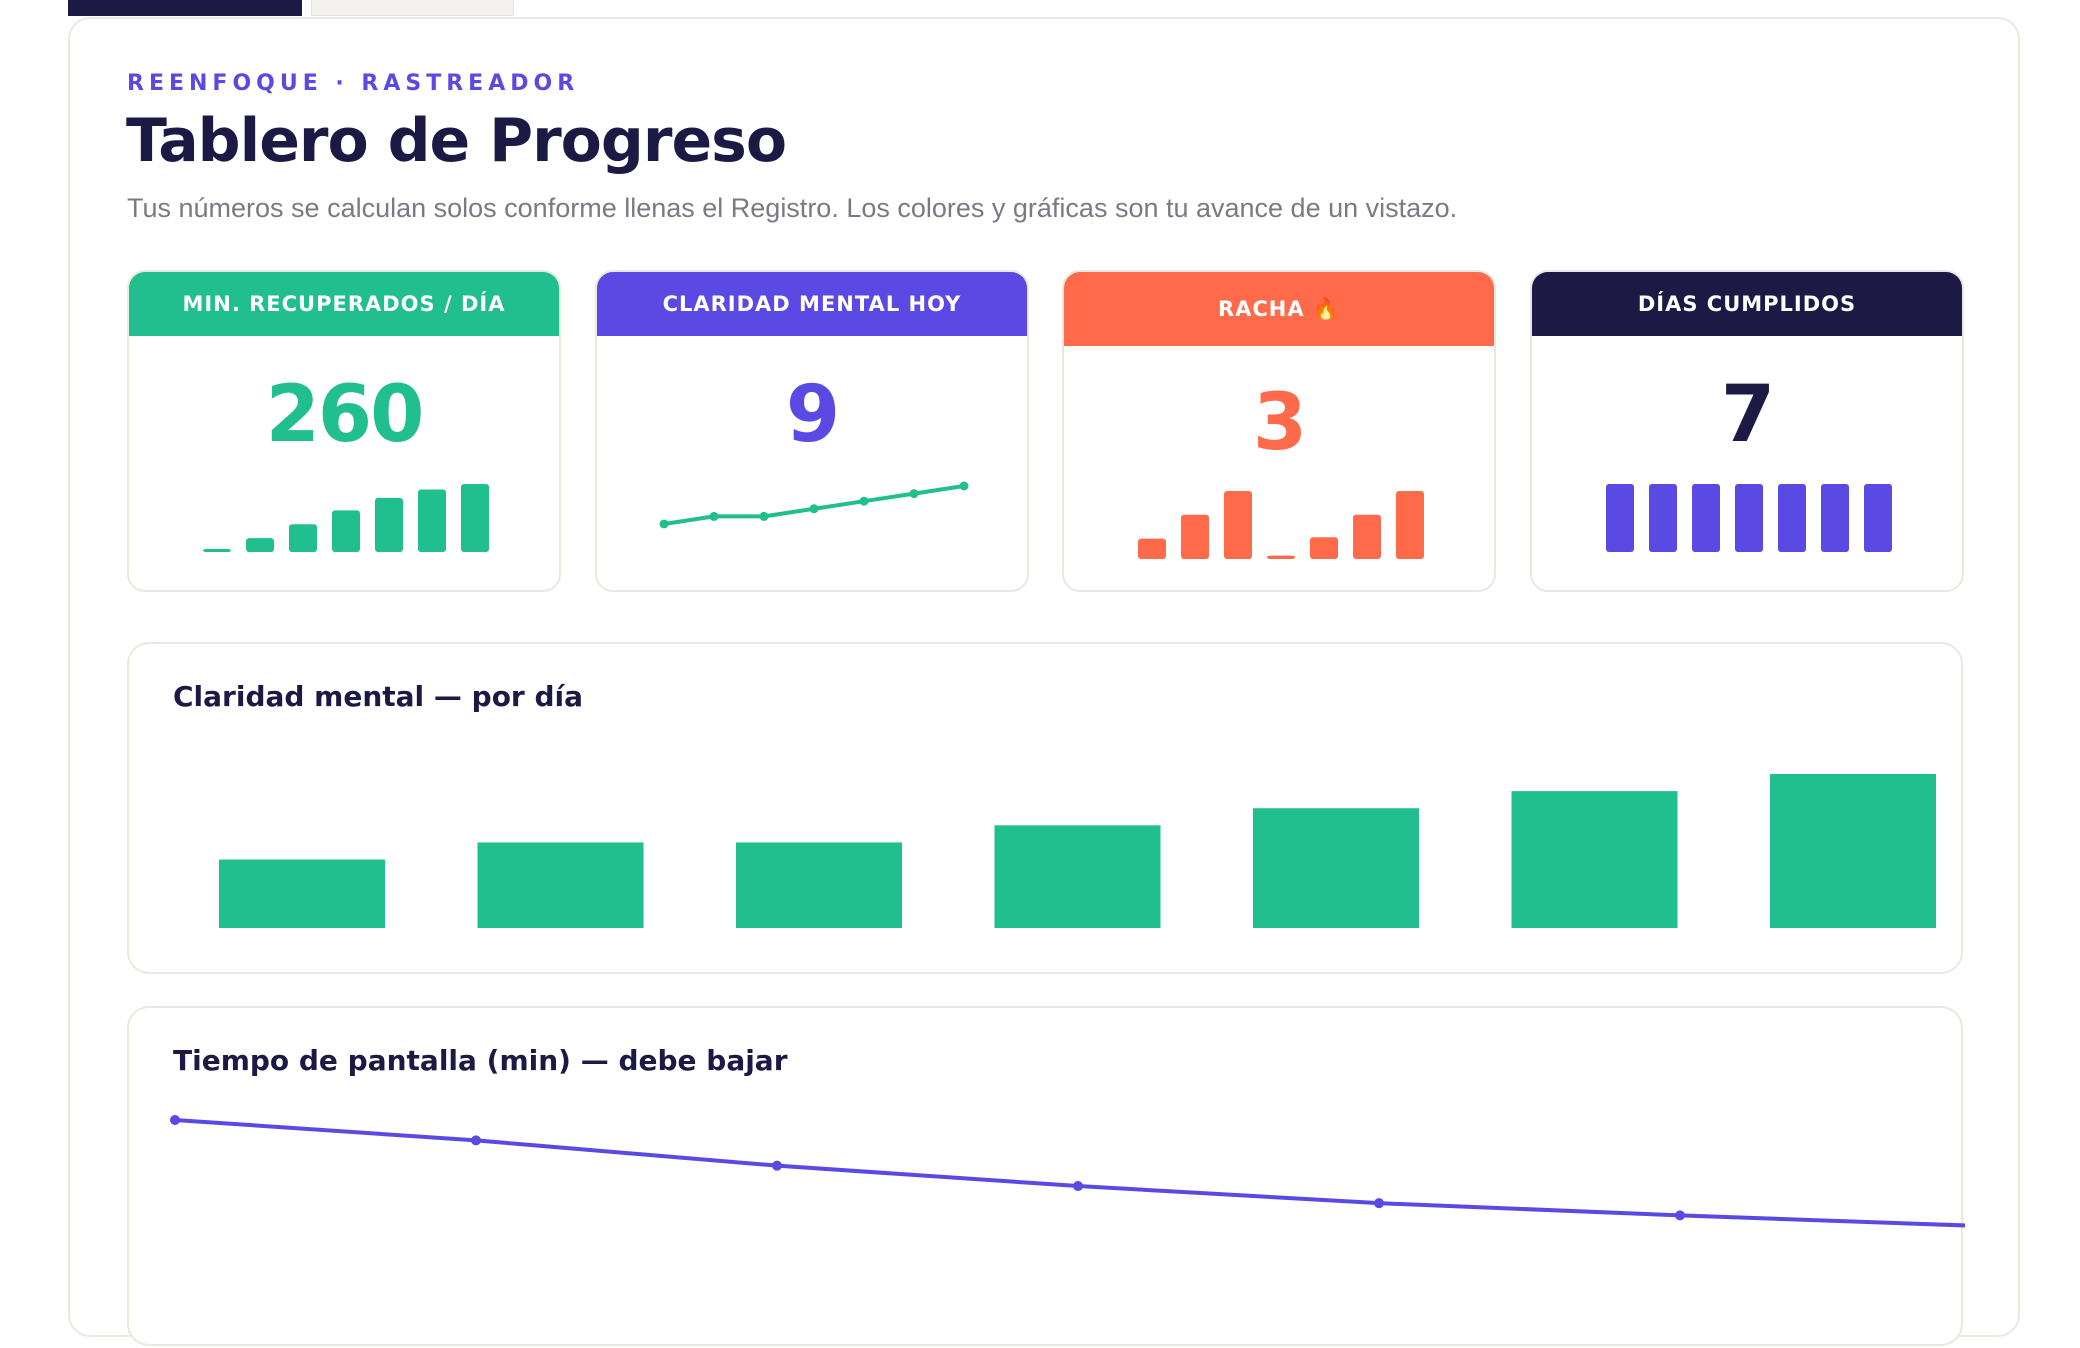 Image resolution: width=2080 pixels, height=1348 pixels. Describe the element at coordinates (456, 141) in the screenshot. I see `page-title: Tablero de Progreso` at that location.